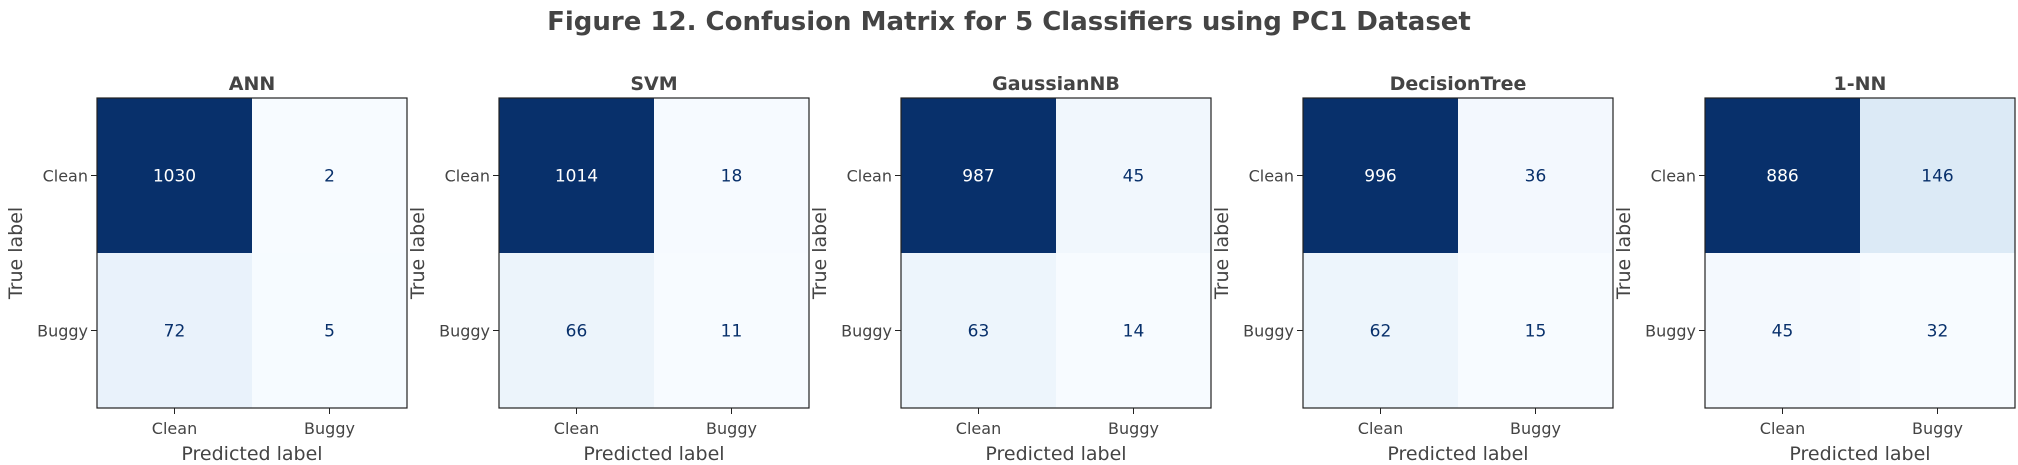 This screenshot has height=465, width=2018. What do you see at coordinates (252, 84) in the screenshot?
I see `panel-title: ANN` at bounding box center [252, 84].